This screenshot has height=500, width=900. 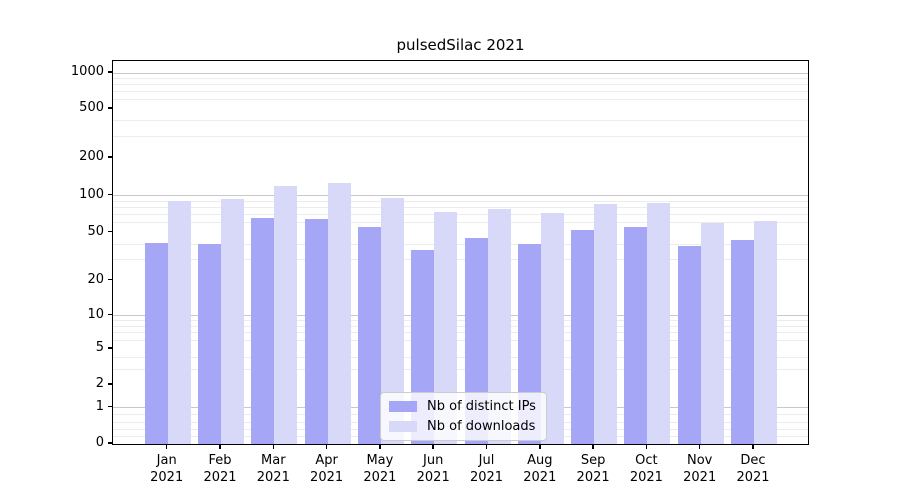 I want to click on x-axis-tick-label: Mar 2021, so click(x=273, y=469).